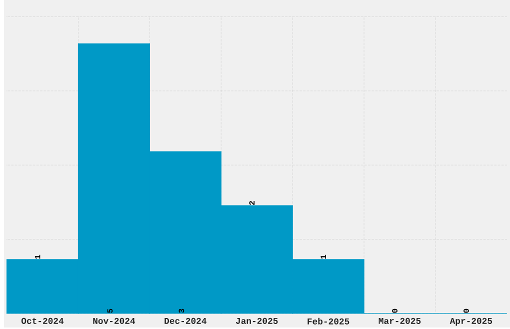  Describe the element at coordinates (42, 321) in the screenshot. I see `x-tick-label: Oct-2024` at that location.